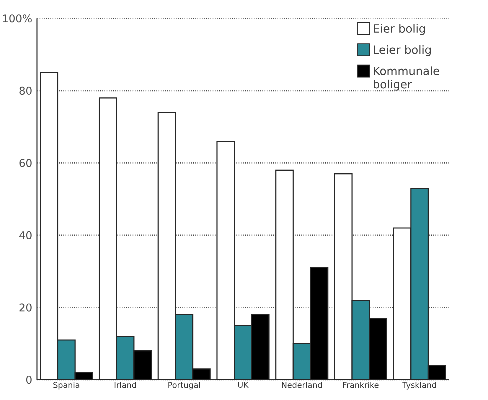 The width and height of the screenshot is (488, 400). What do you see at coordinates (26, 308) in the screenshot?
I see `y-tick-label: 20` at bounding box center [26, 308].